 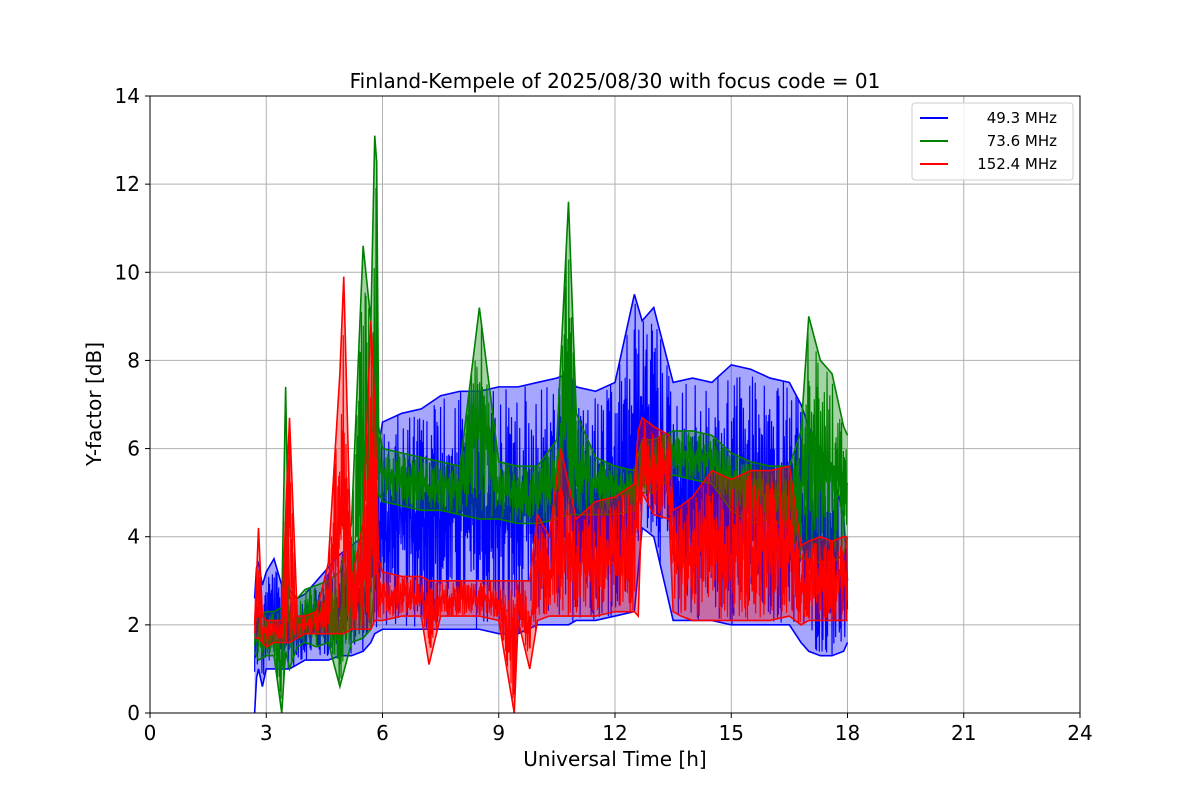 I want to click on x-tick-label: 0, so click(x=150, y=733).